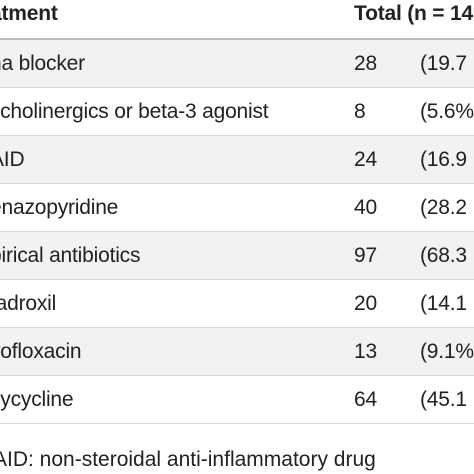 Image resolution: width=474 pixels, height=474 pixels. I want to click on percent-cell: (9.1%, so click(447, 351).